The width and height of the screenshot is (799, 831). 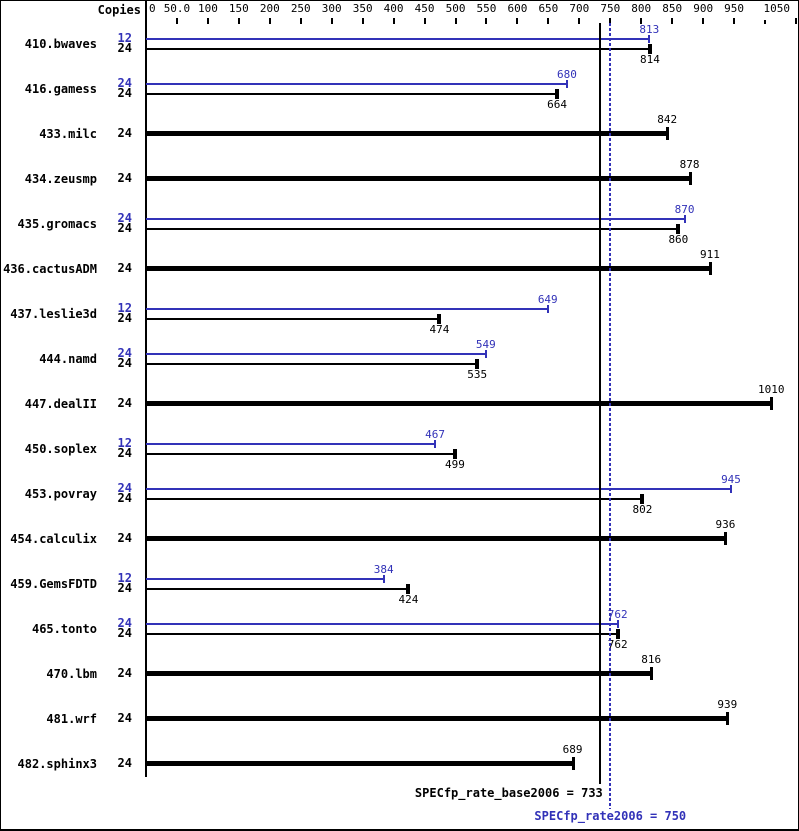 I want to click on benchmark-name: 444.namd, so click(x=68, y=359).